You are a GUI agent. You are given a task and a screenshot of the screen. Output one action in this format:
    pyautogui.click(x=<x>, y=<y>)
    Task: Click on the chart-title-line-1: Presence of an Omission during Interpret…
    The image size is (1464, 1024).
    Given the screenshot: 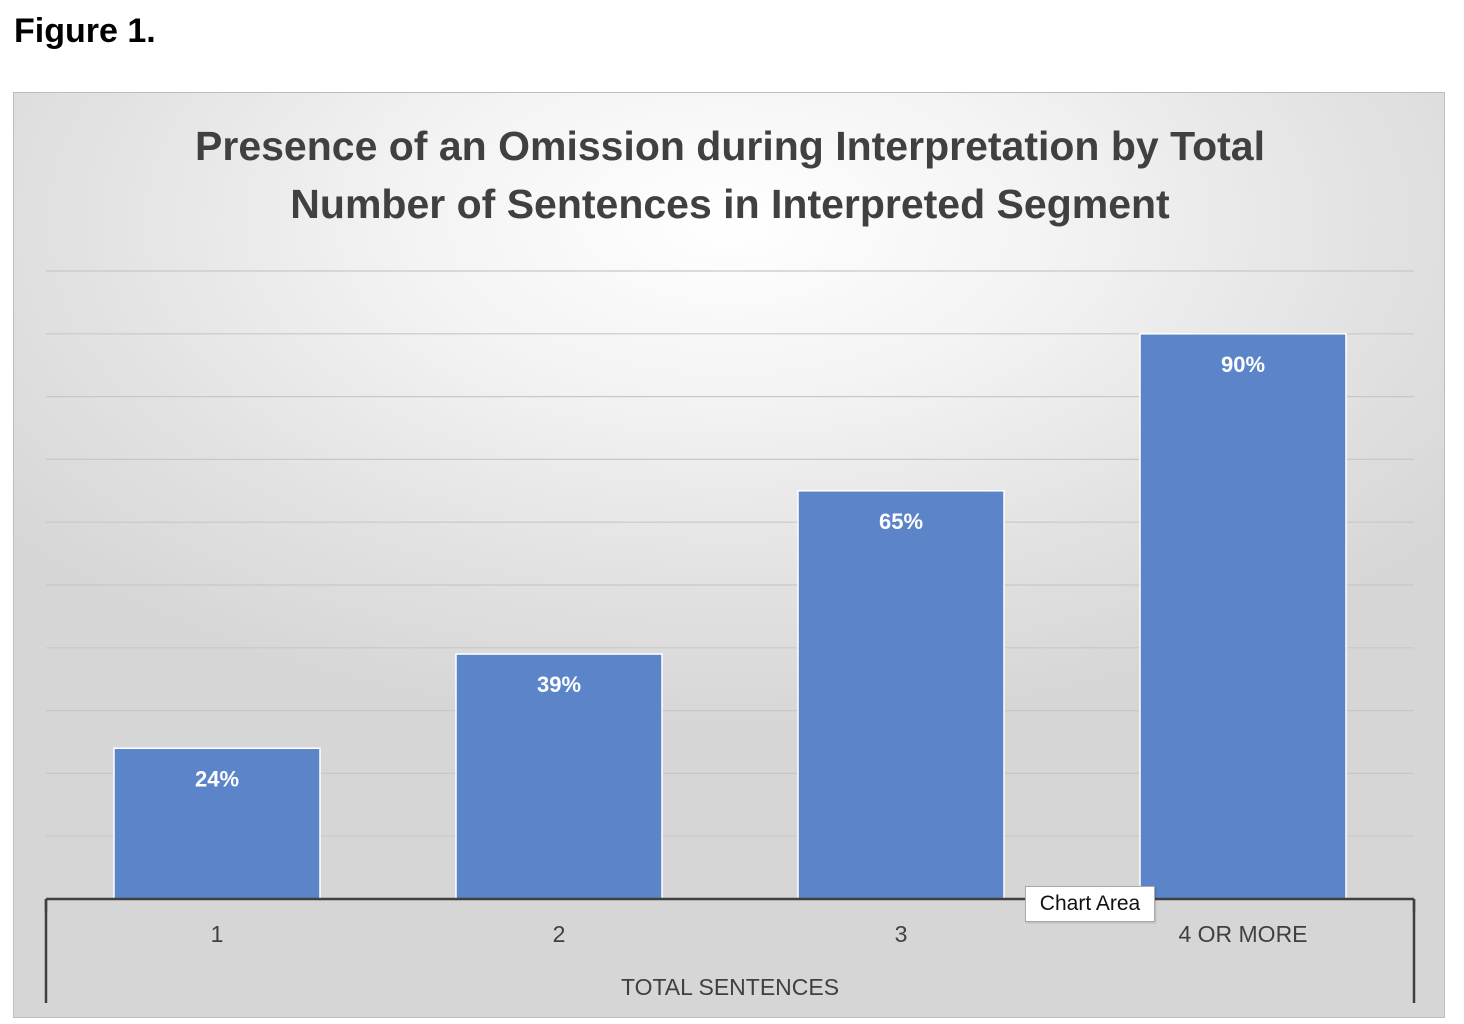 What is the action you would take?
    pyautogui.click(x=730, y=146)
    